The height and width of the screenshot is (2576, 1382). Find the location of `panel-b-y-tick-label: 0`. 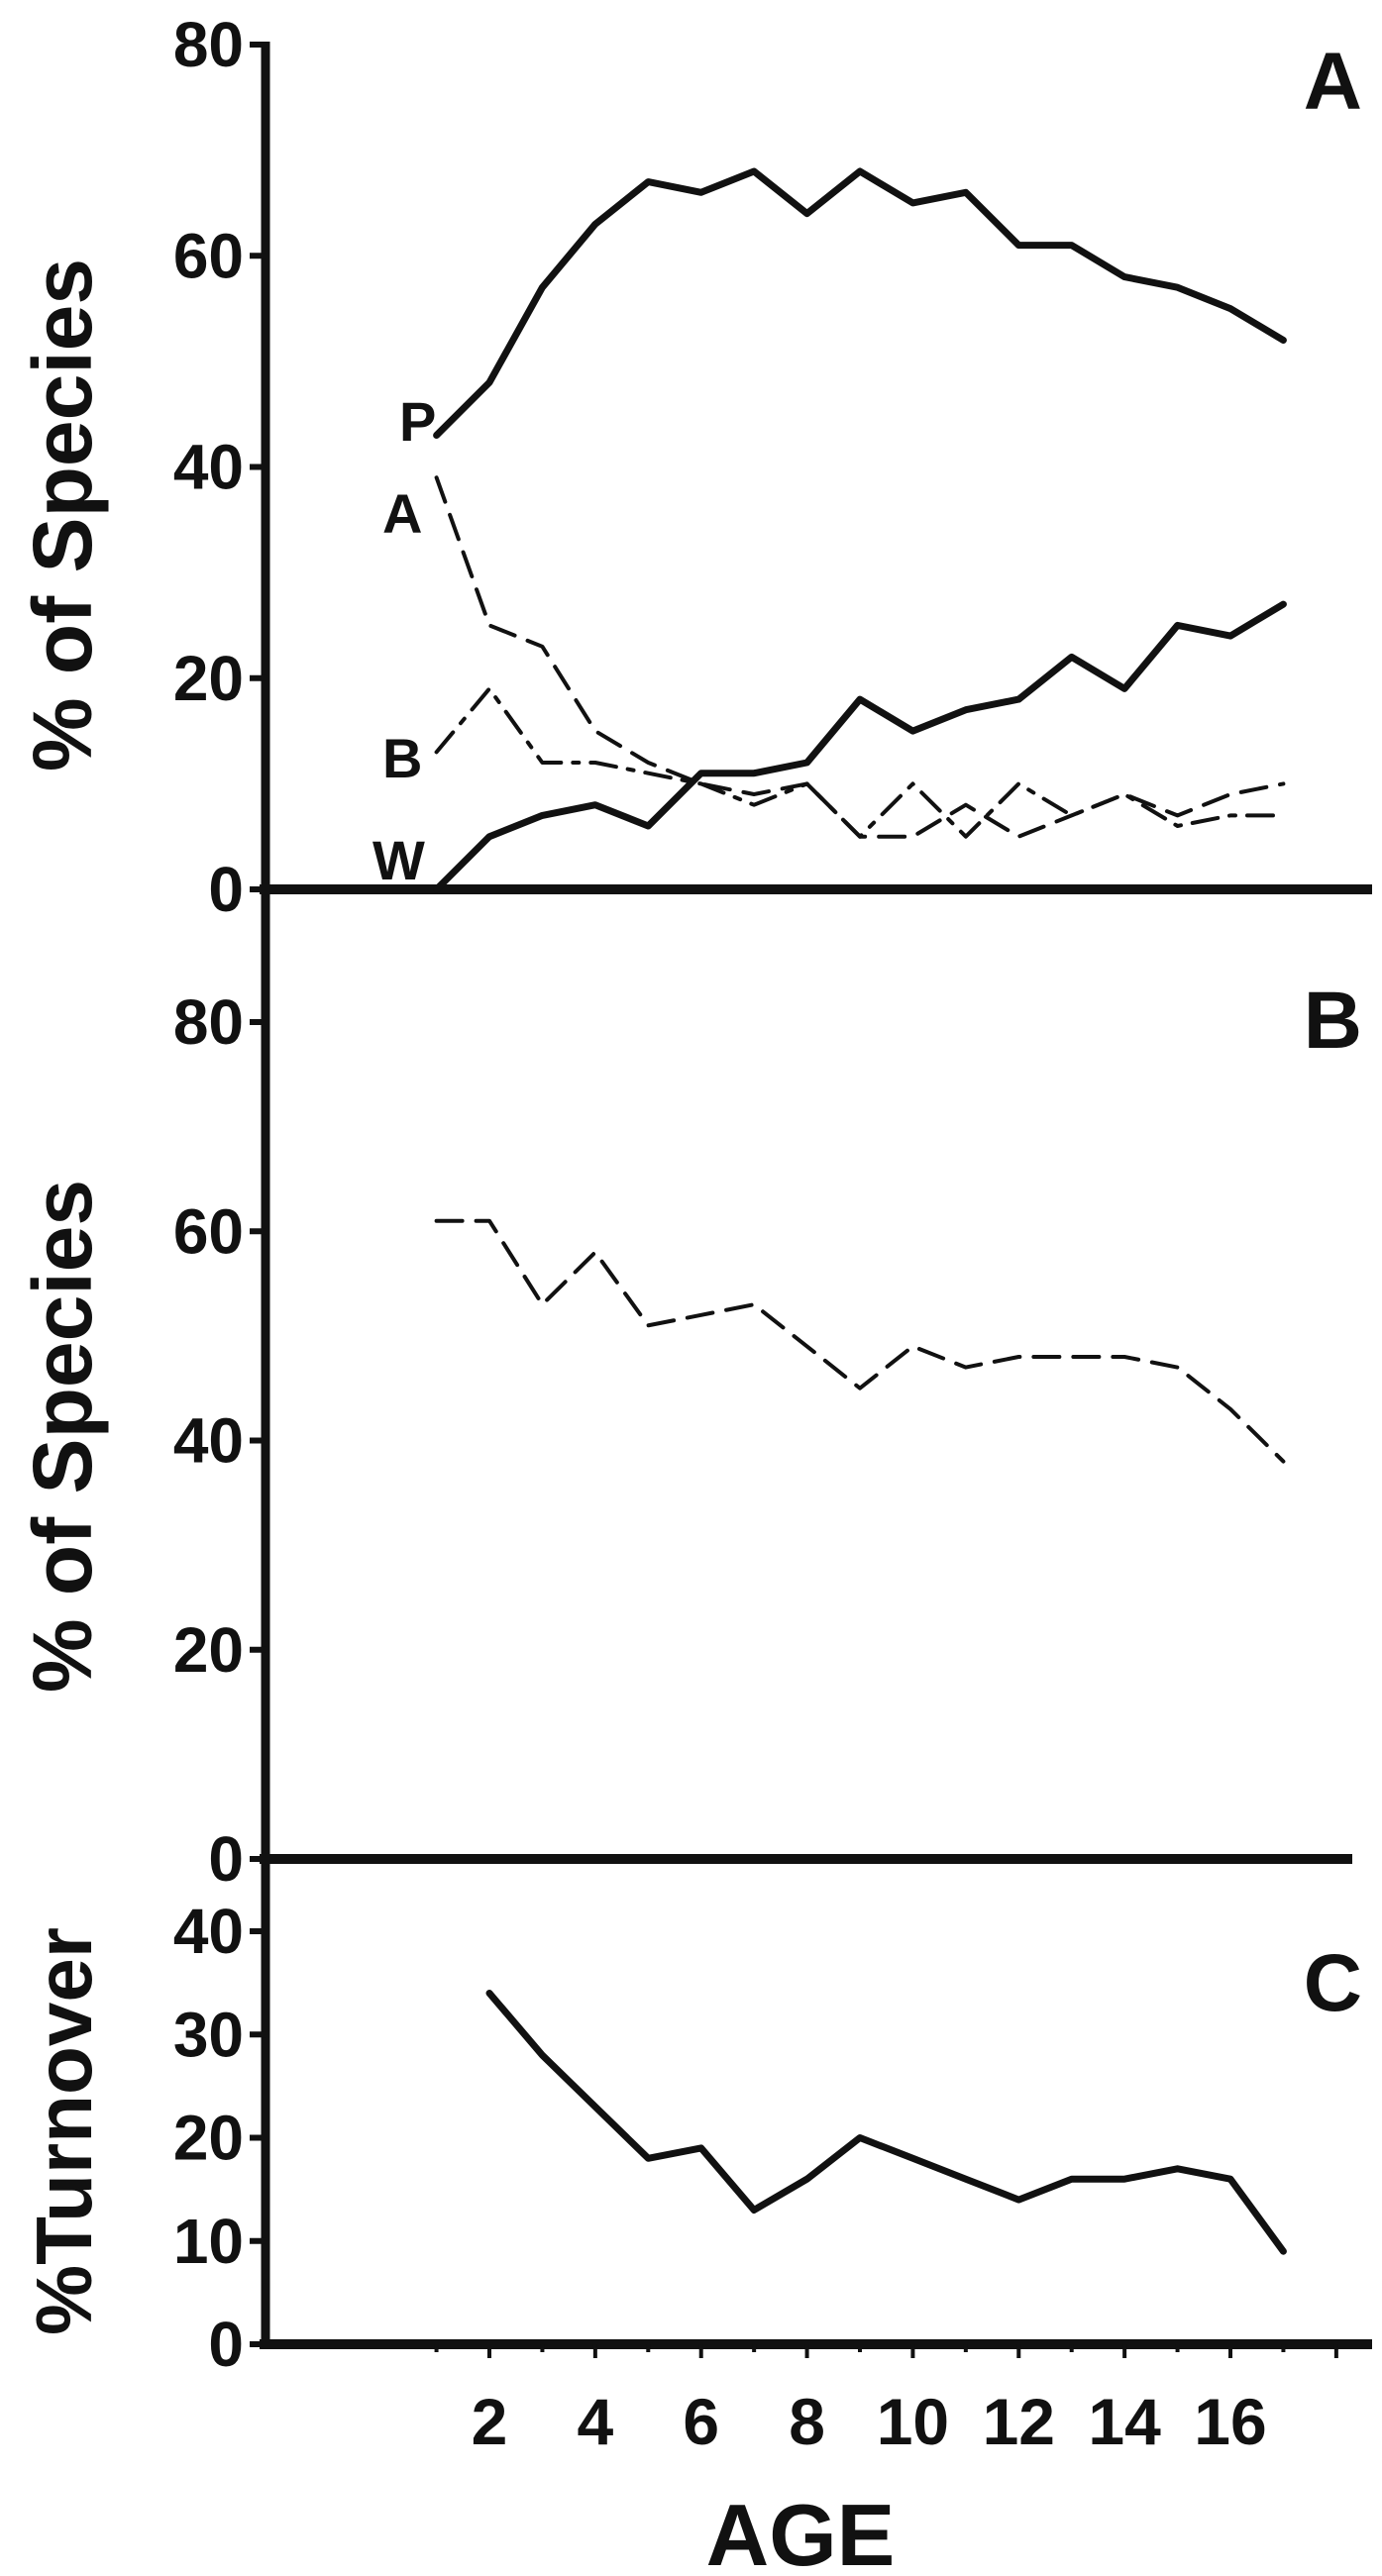

panel-b-y-tick-label: 0 is located at coordinates (226, 1859).